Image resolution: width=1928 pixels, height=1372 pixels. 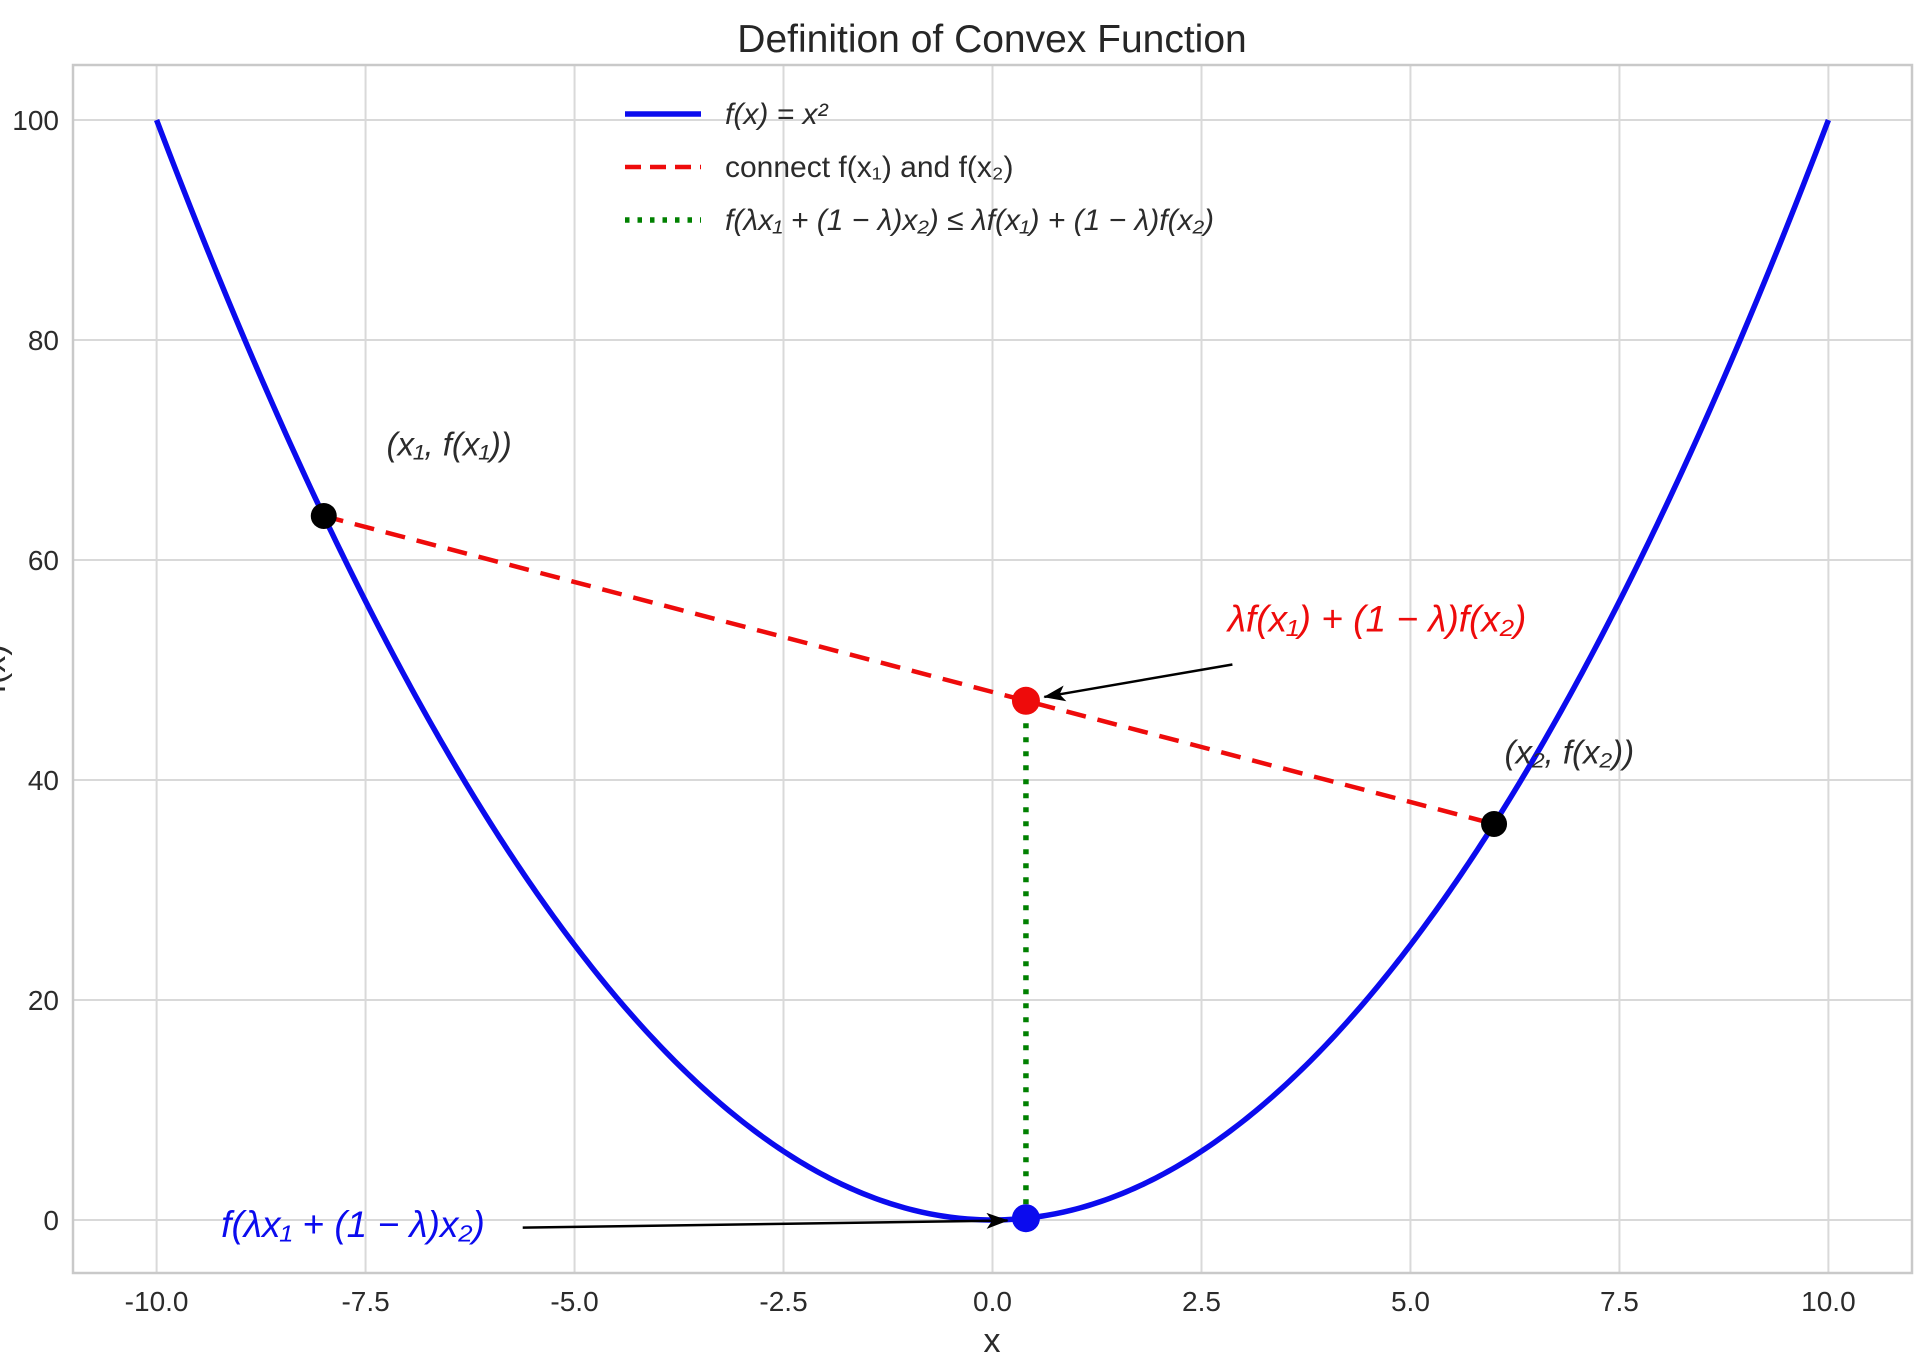 I want to click on y-tick-label: 0, so click(x=51, y=1220).